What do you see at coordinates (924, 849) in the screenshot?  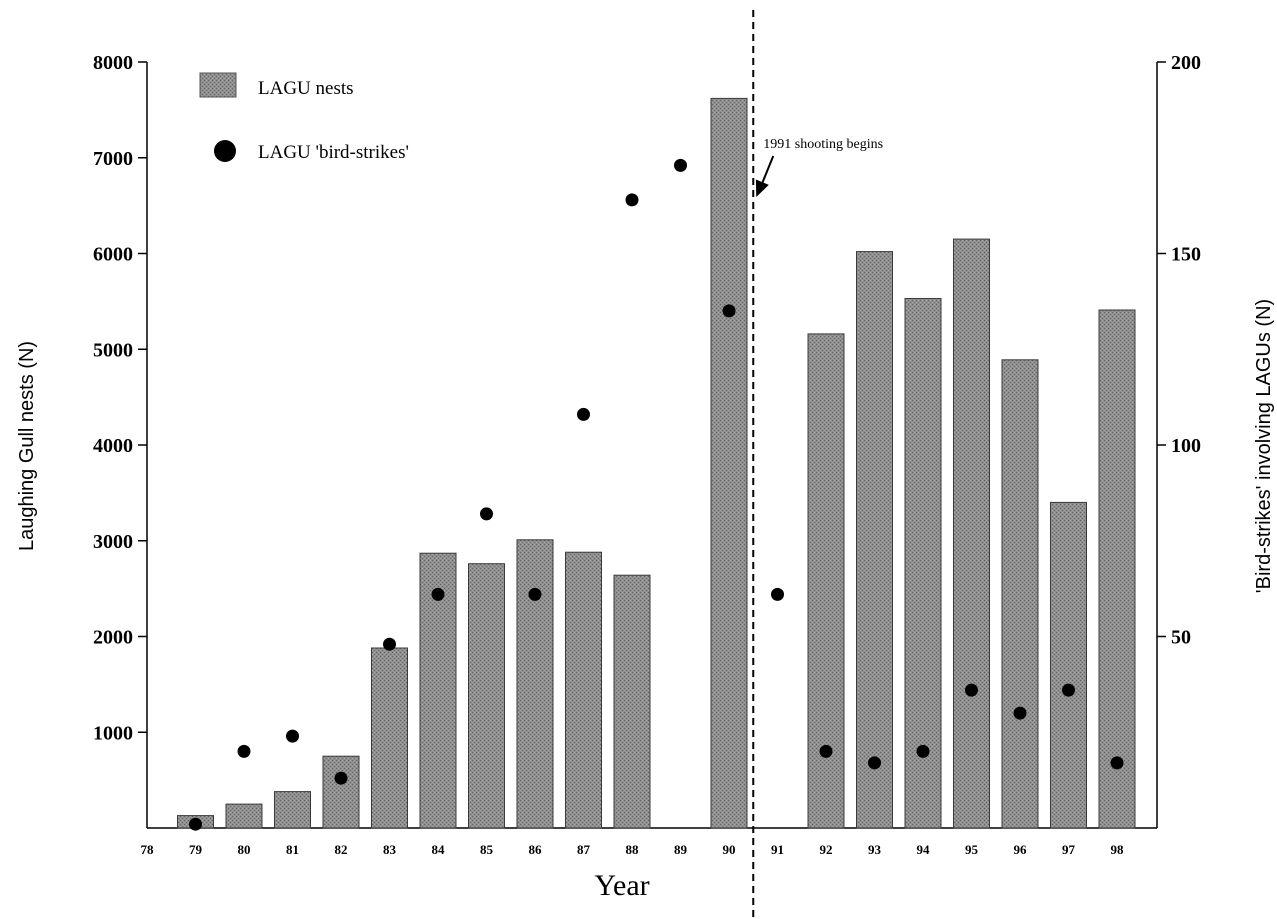 I see `x-tick-label: 94` at bounding box center [924, 849].